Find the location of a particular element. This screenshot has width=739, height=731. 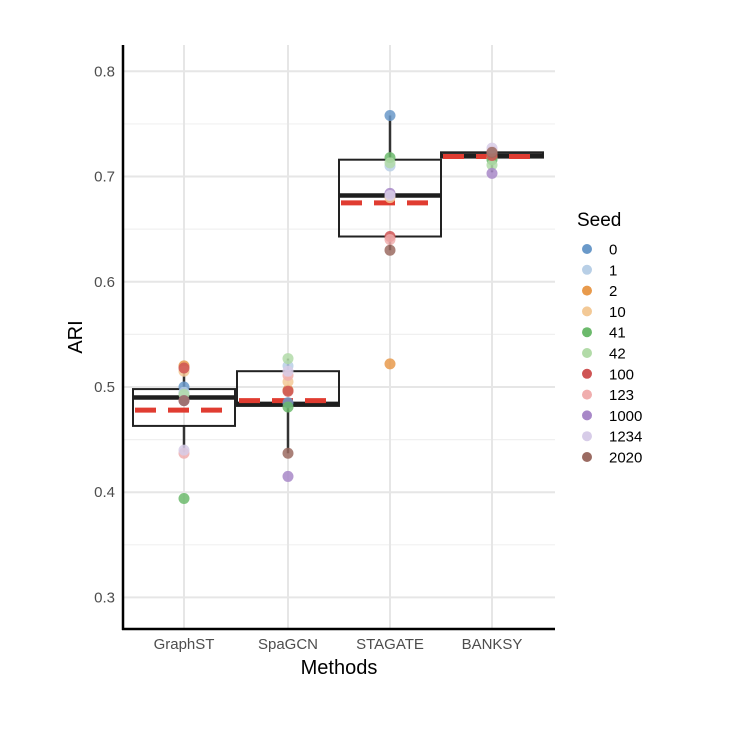

legend-label: 2 is located at coordinates (613, 291).